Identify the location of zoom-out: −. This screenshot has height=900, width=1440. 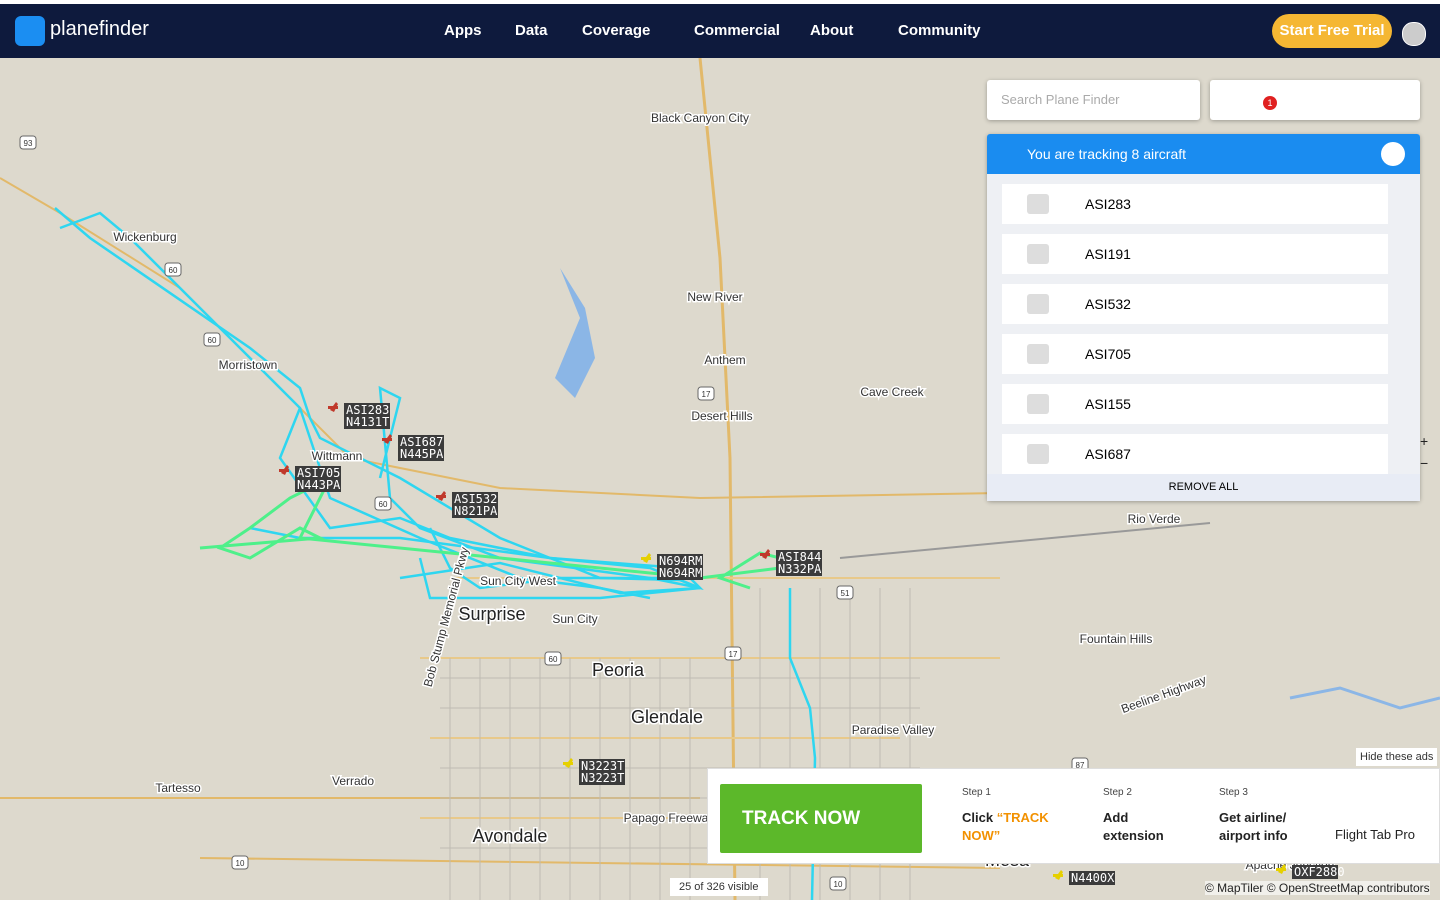
(1424, 463).